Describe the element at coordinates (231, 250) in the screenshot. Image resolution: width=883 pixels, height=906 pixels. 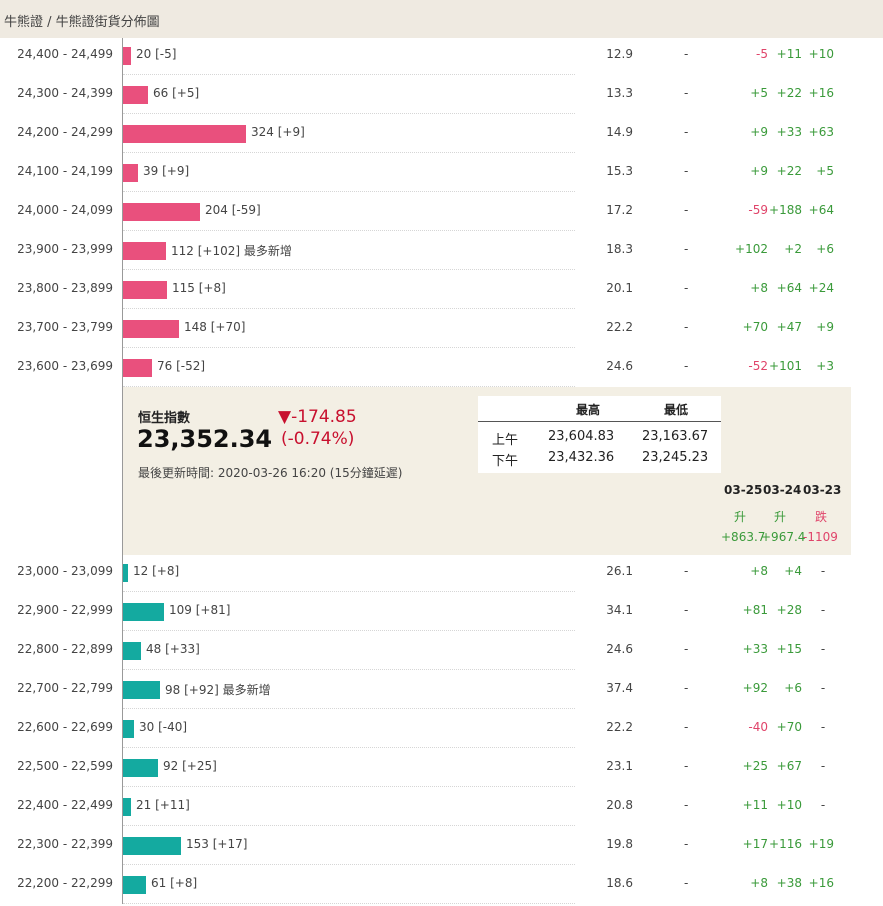
I see `bar-label: 112 [+102] 最多新增` at that location.